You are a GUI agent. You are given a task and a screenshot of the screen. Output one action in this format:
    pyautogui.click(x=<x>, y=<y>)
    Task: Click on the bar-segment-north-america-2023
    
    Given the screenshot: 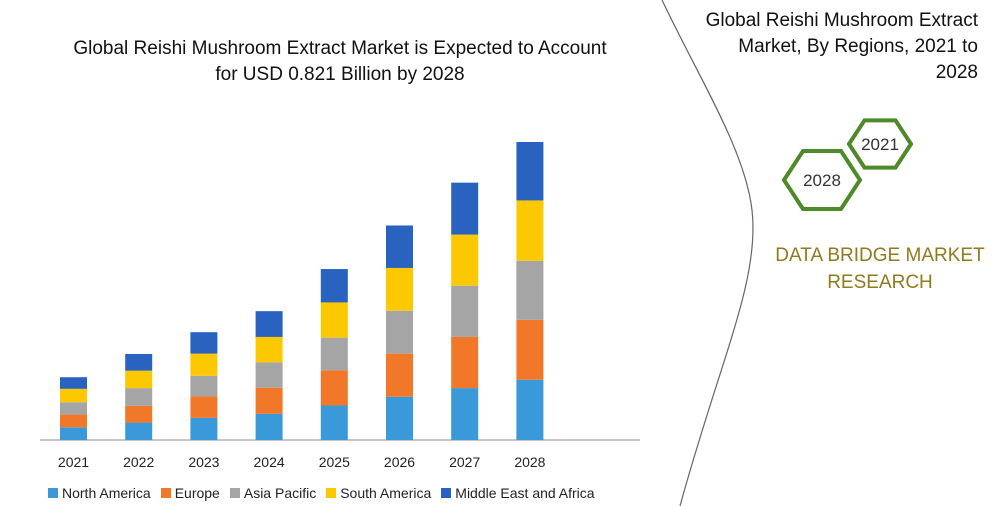 What is the action you would take?
    pyautogui.click(x=204, y=428)
    